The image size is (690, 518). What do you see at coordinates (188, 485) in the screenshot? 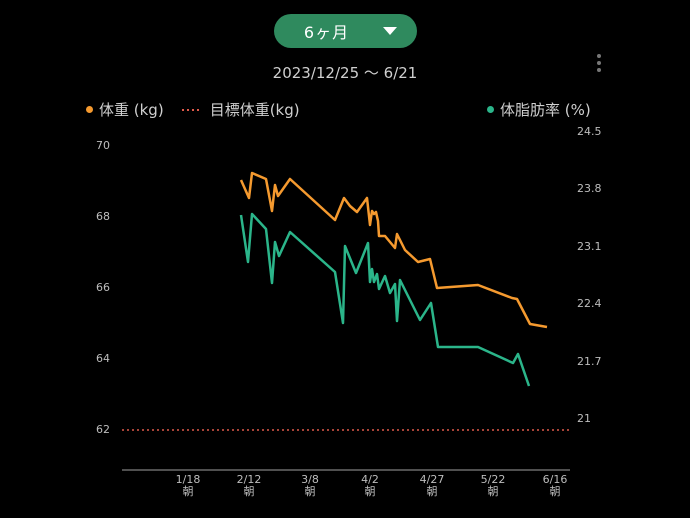
I see `x-tick: 1/18 朝` at bounding box center [188, 485].